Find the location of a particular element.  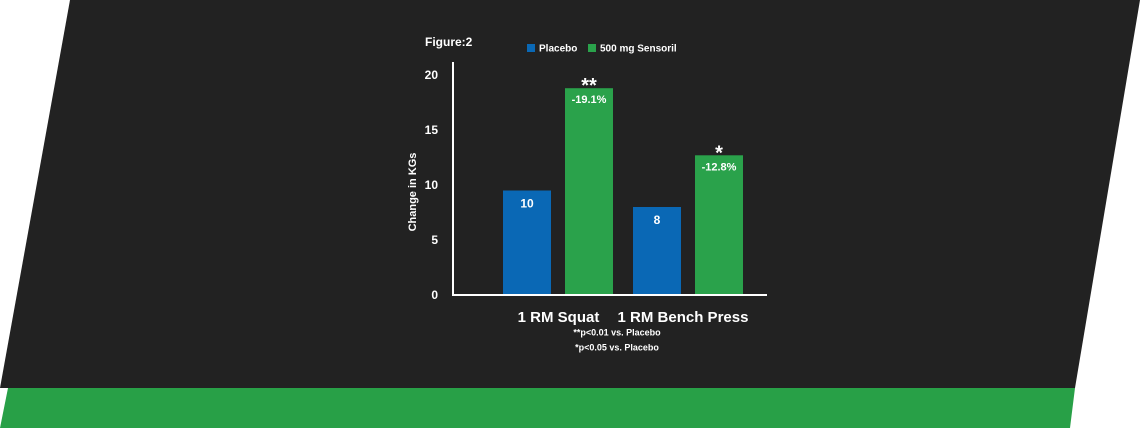

category-labels: 1 RM Squat 1 RM Bench Press is located at coordinates (633, 317).